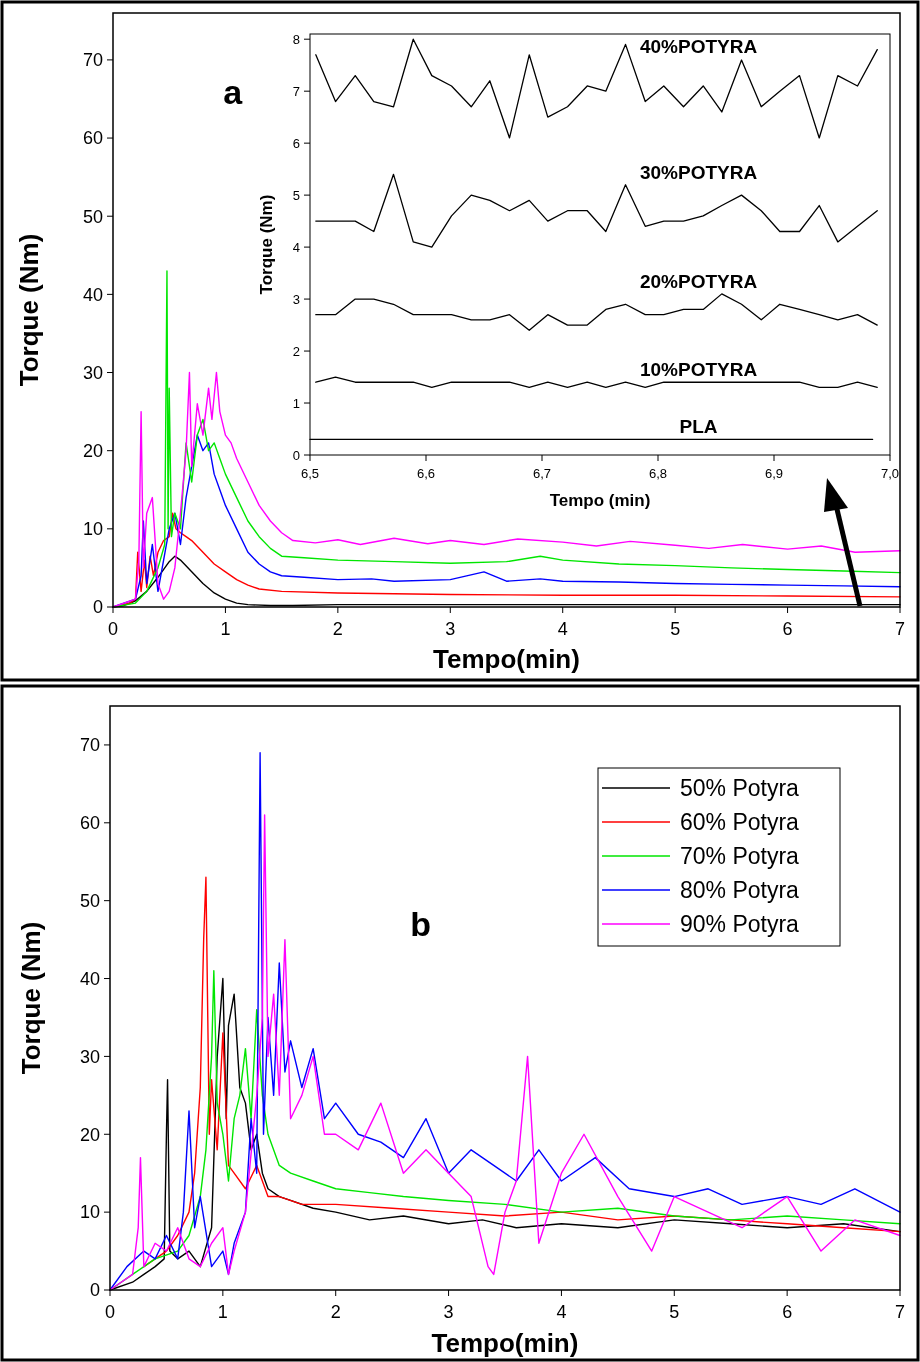 Image resolution: width=920 pixels, height=1362 pixels. Describe the element at coordinates (542, 473) in the screenshot. I see `x-tick-label: 6,7` at that location.